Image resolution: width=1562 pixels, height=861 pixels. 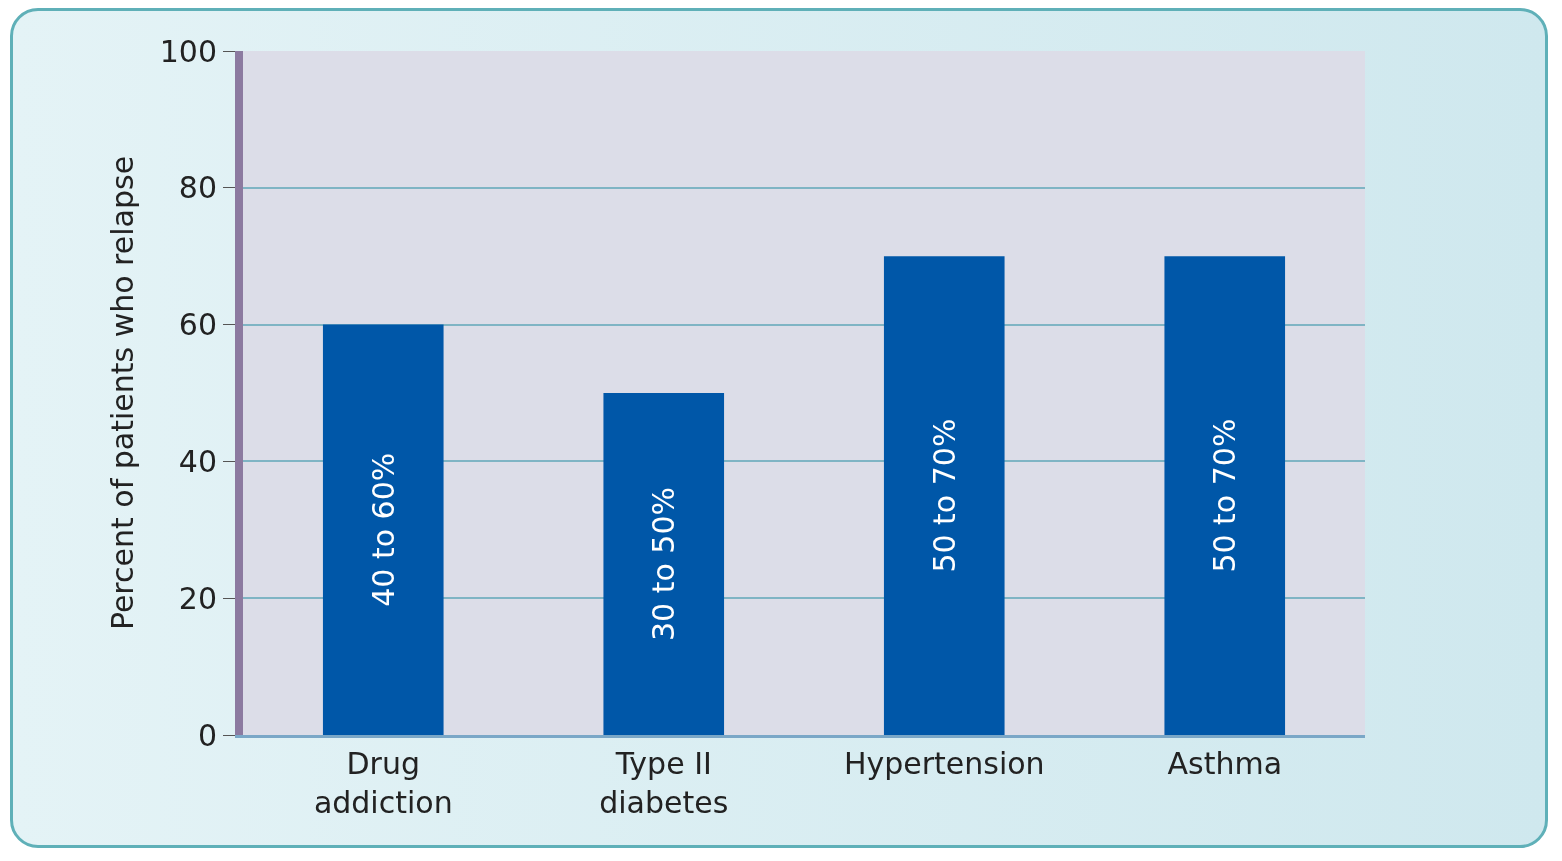 What do you see at coordinates (197, 325) in the screenshot?
I see `y-tick-label: 60` at bounding box center [197, 325].